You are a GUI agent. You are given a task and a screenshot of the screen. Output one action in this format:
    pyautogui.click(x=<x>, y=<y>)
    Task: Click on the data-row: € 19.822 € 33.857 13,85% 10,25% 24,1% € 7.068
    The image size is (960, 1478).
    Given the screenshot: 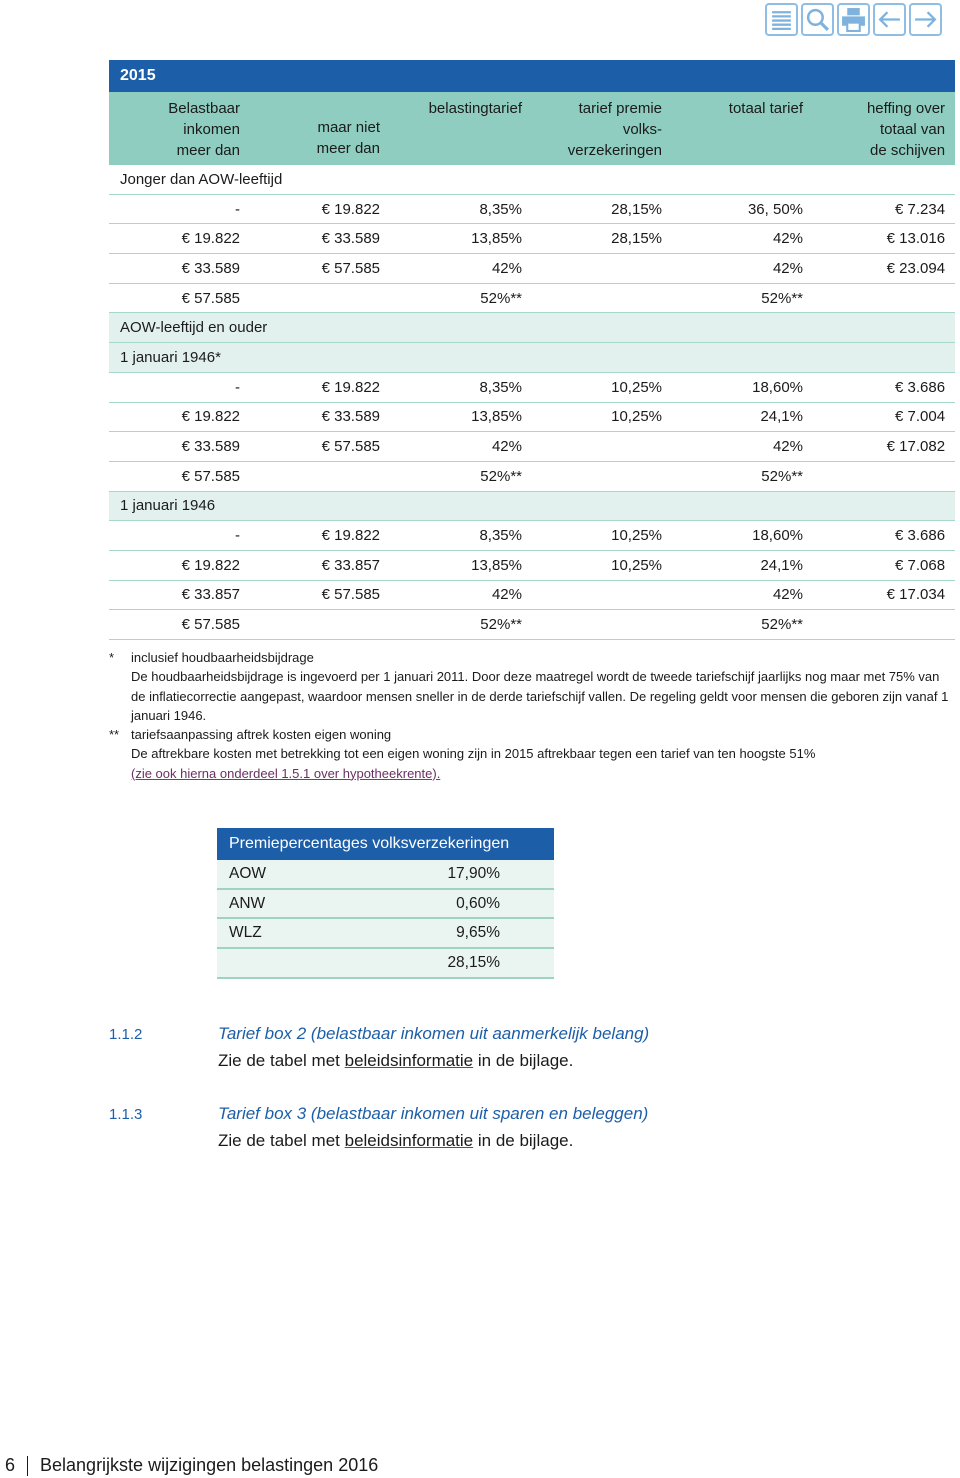 What is the action you would take?
    pyautogui.click(x=532, y=565)
    